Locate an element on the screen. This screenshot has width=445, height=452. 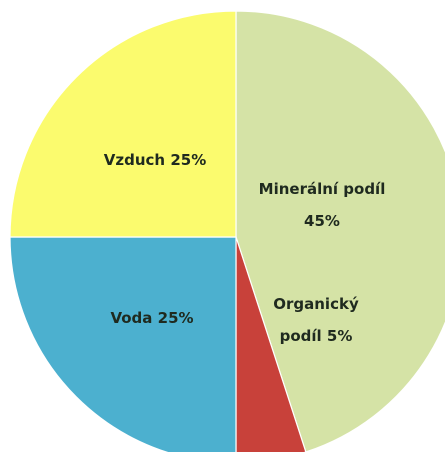
slice-label: Voda 25% is located at coordinates (151, 318).